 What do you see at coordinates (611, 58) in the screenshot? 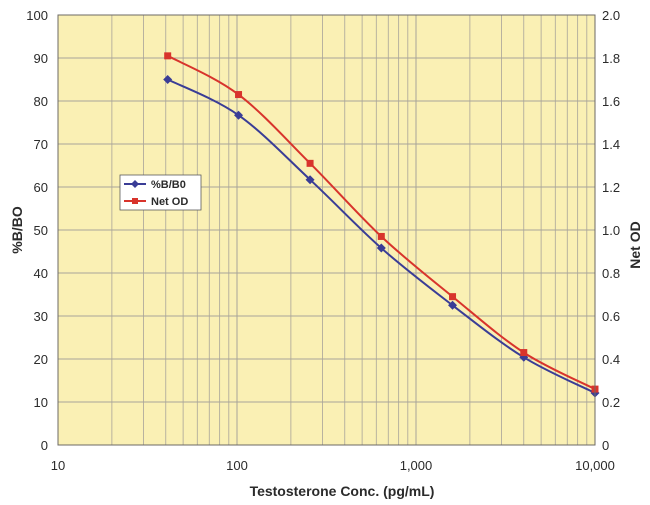
I see `y2-tick-label: 1.8` at bounding box center [611, 58].